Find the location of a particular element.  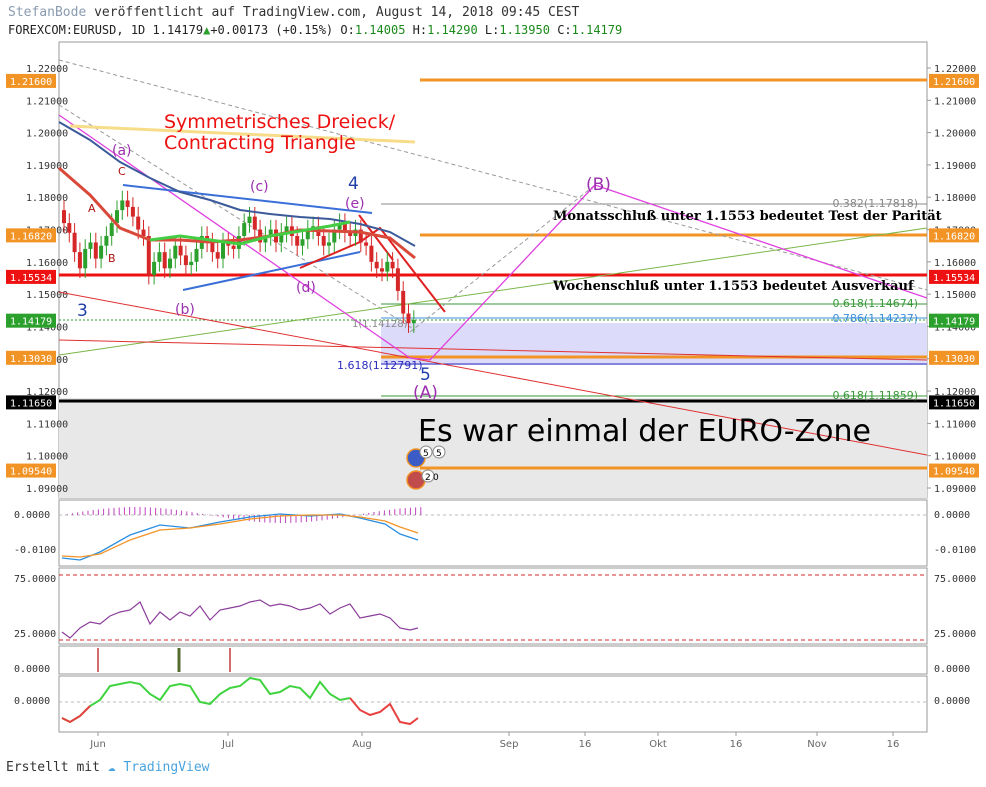

fib-382-label: 0.382(1.17818) is located at coordinates (875, 203).